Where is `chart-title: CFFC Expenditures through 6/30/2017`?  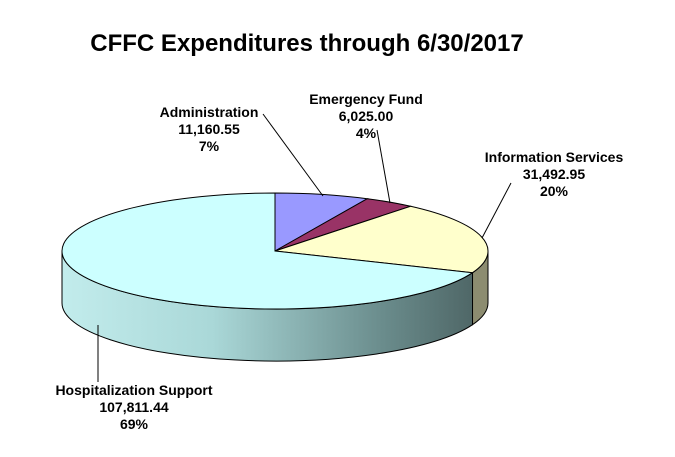
chart-title: CFFC Expenditures through 6/30/2017 is located at coordinates (306, 43).